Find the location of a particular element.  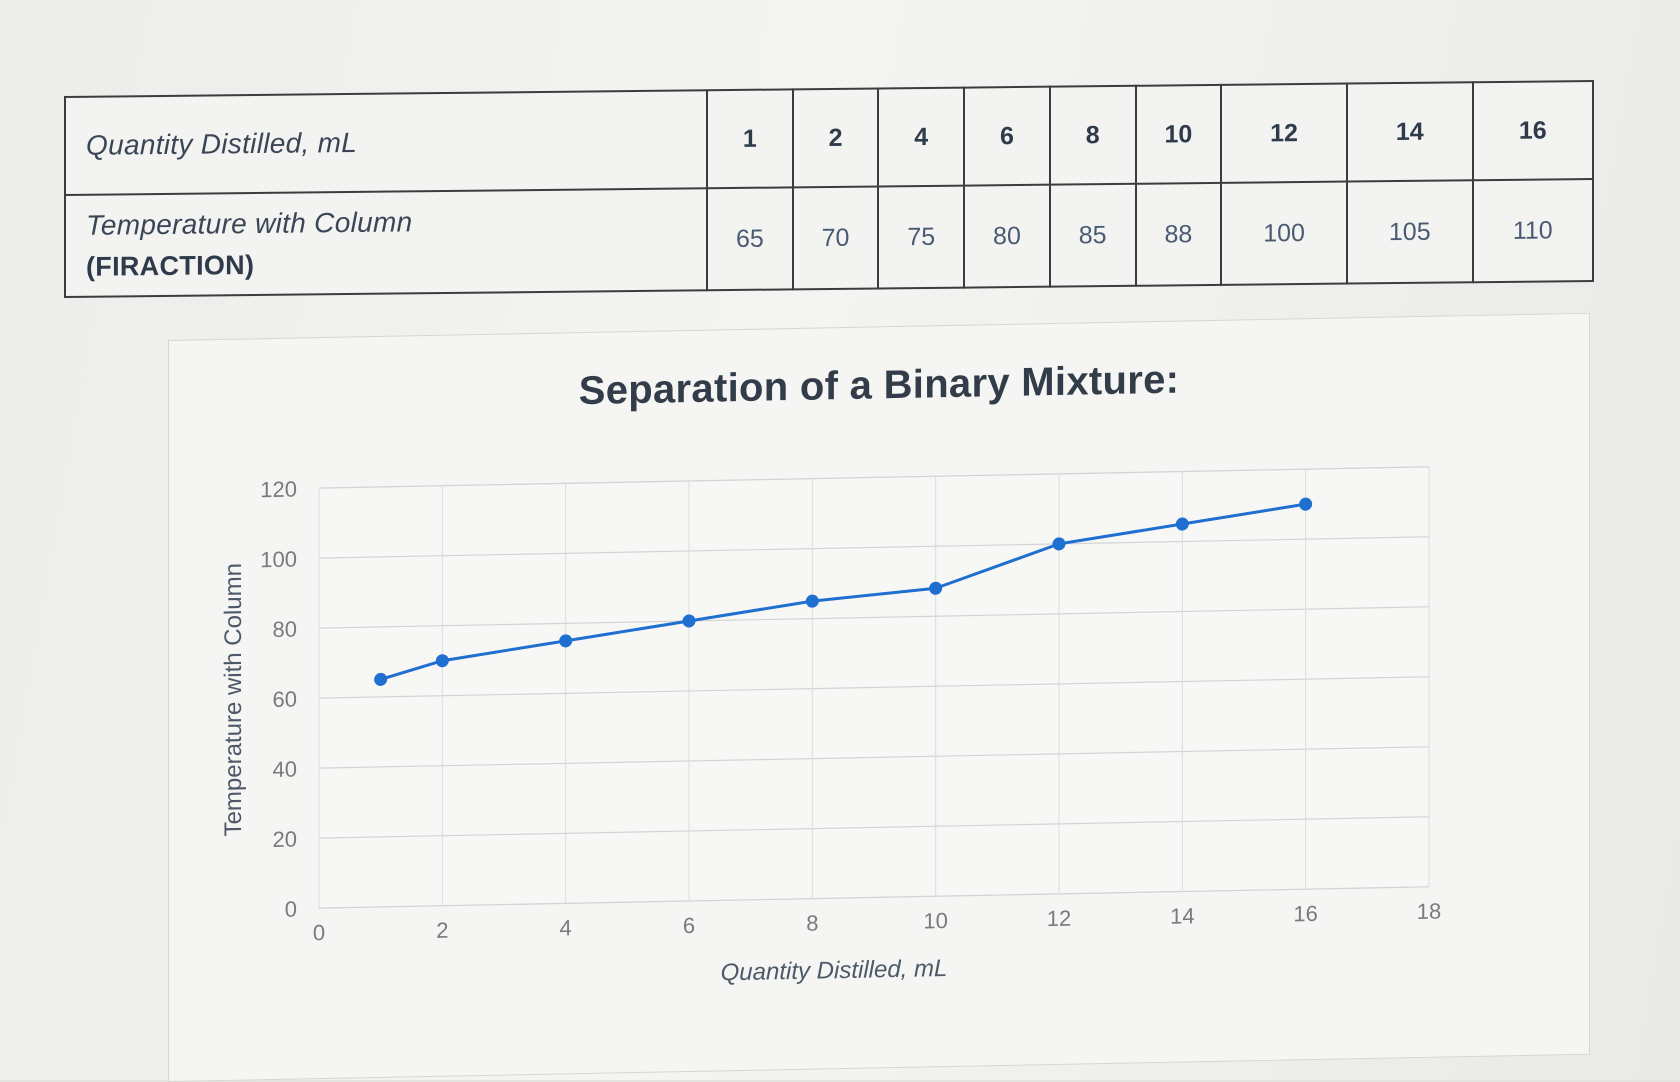

quantity-cell: 8 is located at coordinates (1092, 135).